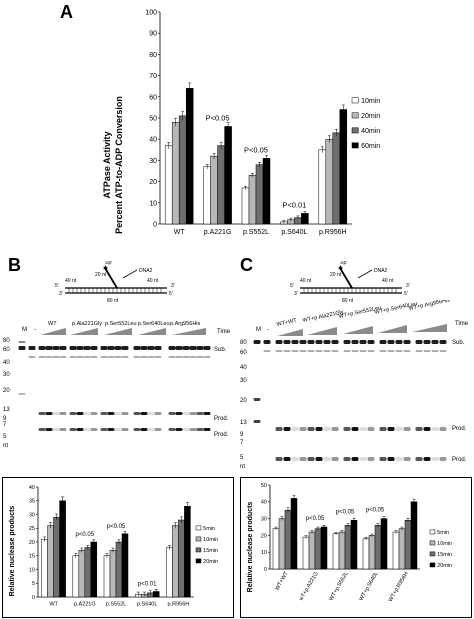  I want to click on label-80nt: 80 nt, so click(348, 301).